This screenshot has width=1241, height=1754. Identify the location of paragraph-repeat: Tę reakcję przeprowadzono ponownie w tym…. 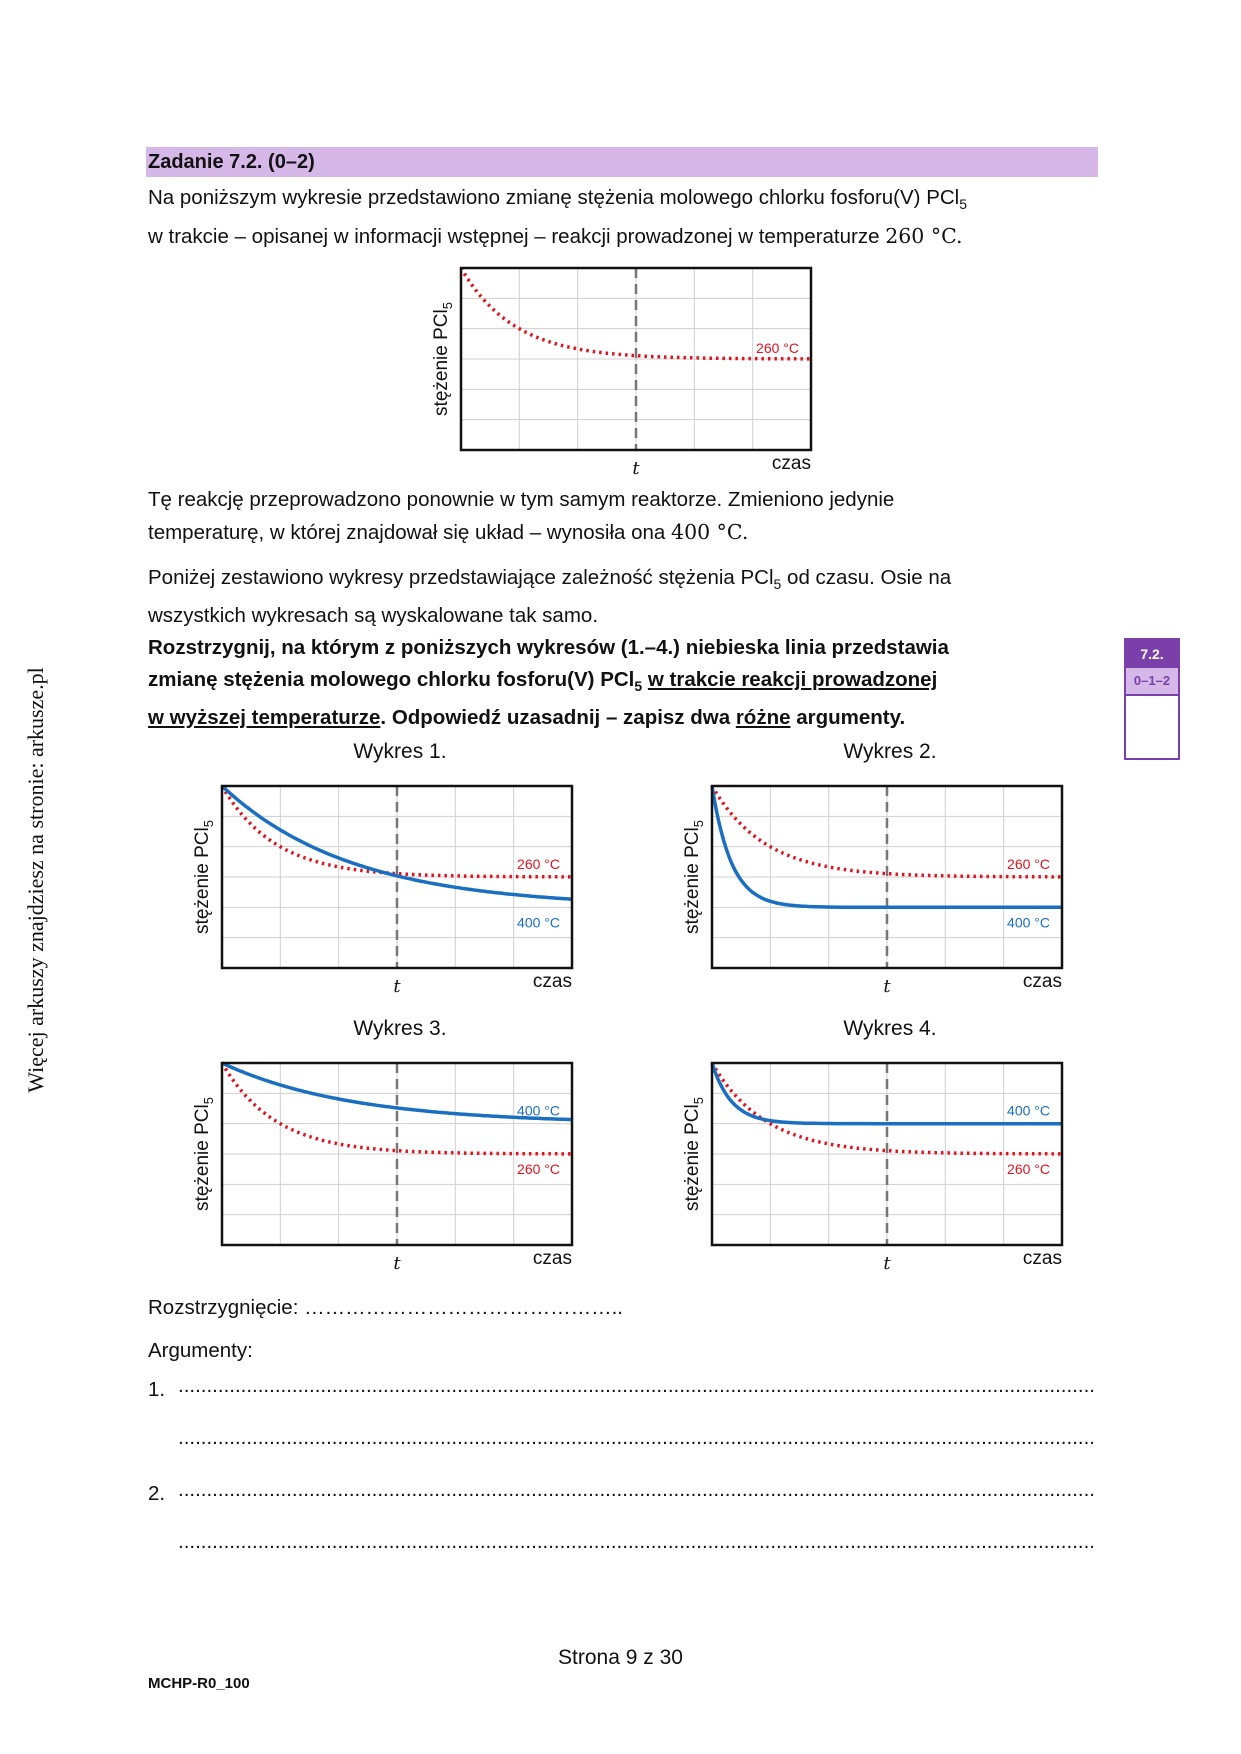
(521, 516).